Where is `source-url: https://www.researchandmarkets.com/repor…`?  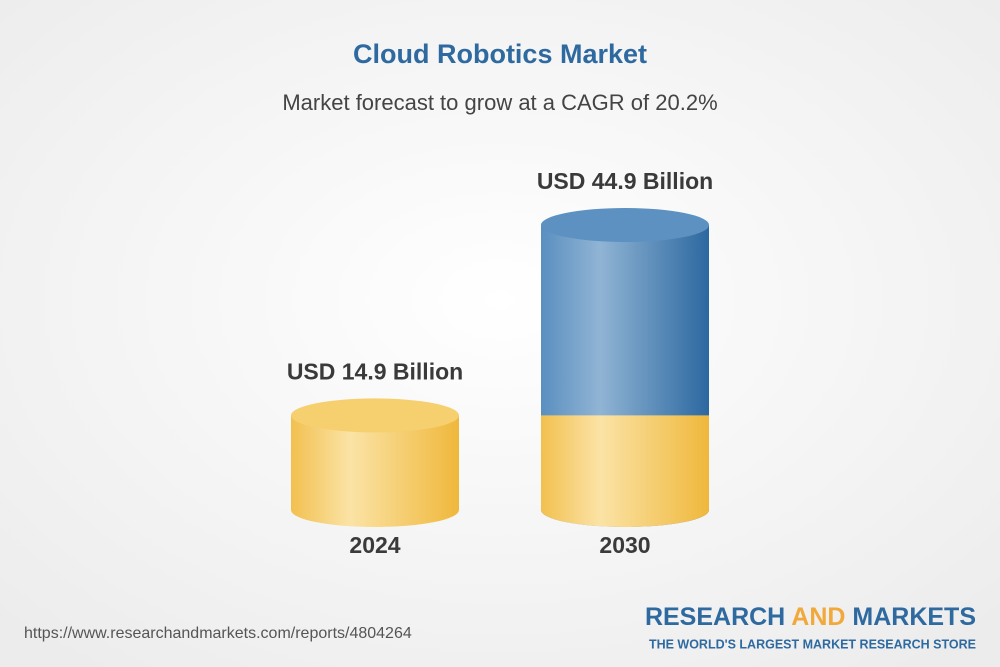
source-url: https://www.researchandmarkets.com/repor… is located at coordinates (218, 633).